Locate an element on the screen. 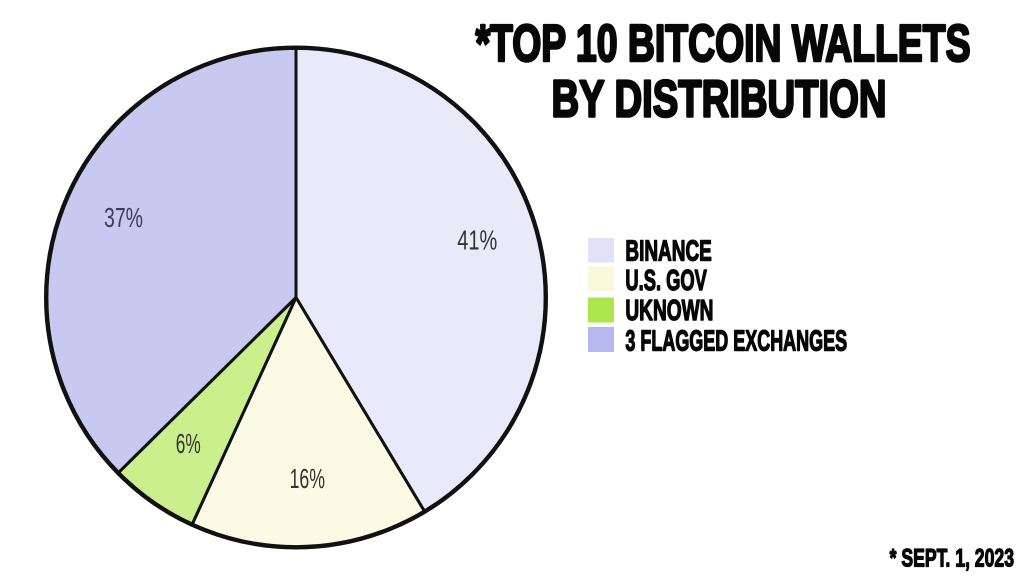 Image resolution: width=1024 pixels, height=576 pixels. svg-text: UKNOWN is located at coordinates (669, 311).